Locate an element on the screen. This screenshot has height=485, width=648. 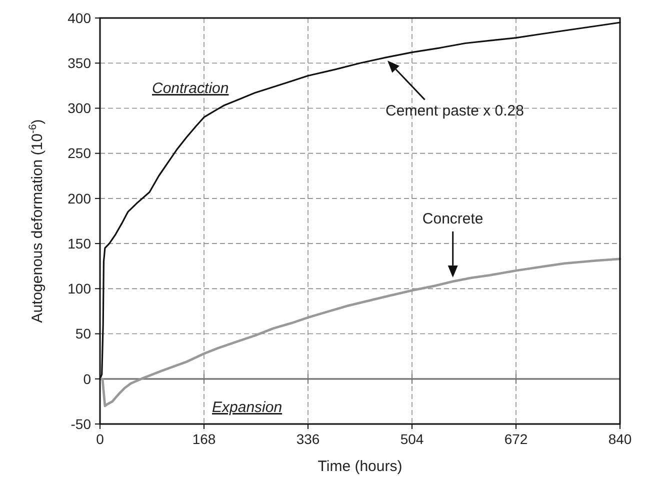
y-tick-label: -50 is located at coordinates (81, 424).